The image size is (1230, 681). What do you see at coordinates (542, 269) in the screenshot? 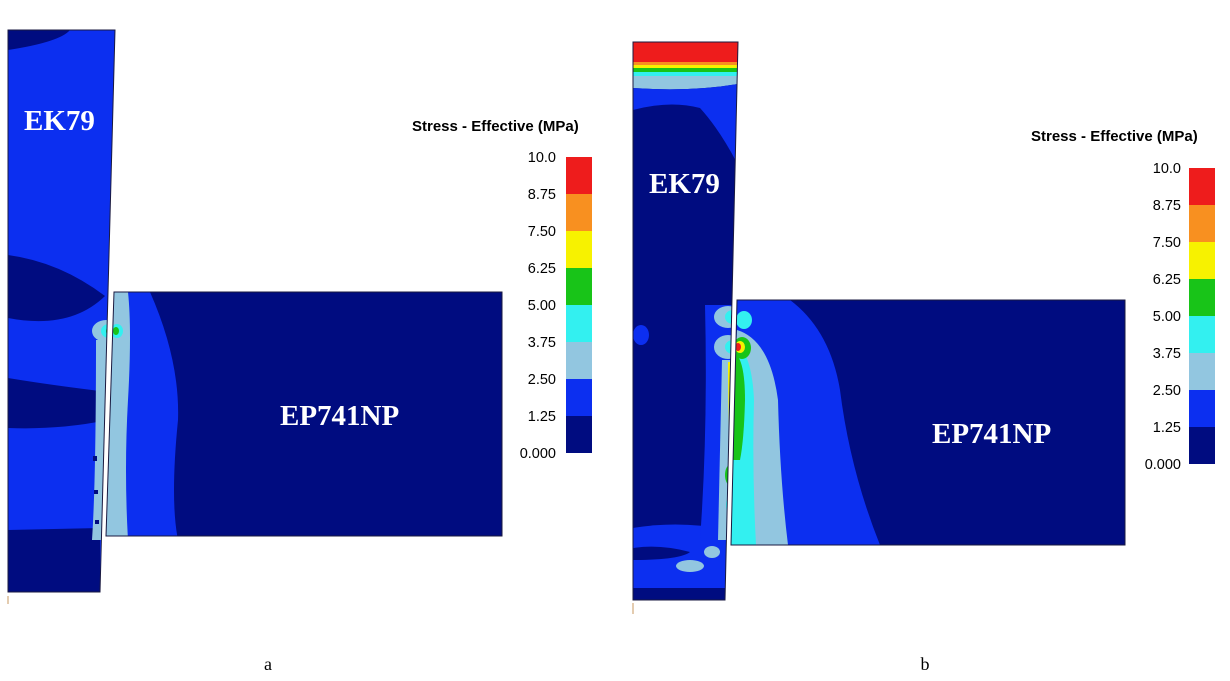
I see `panel-a-colorbar-tick-label: 6.25` at bounding box center [542, 269].